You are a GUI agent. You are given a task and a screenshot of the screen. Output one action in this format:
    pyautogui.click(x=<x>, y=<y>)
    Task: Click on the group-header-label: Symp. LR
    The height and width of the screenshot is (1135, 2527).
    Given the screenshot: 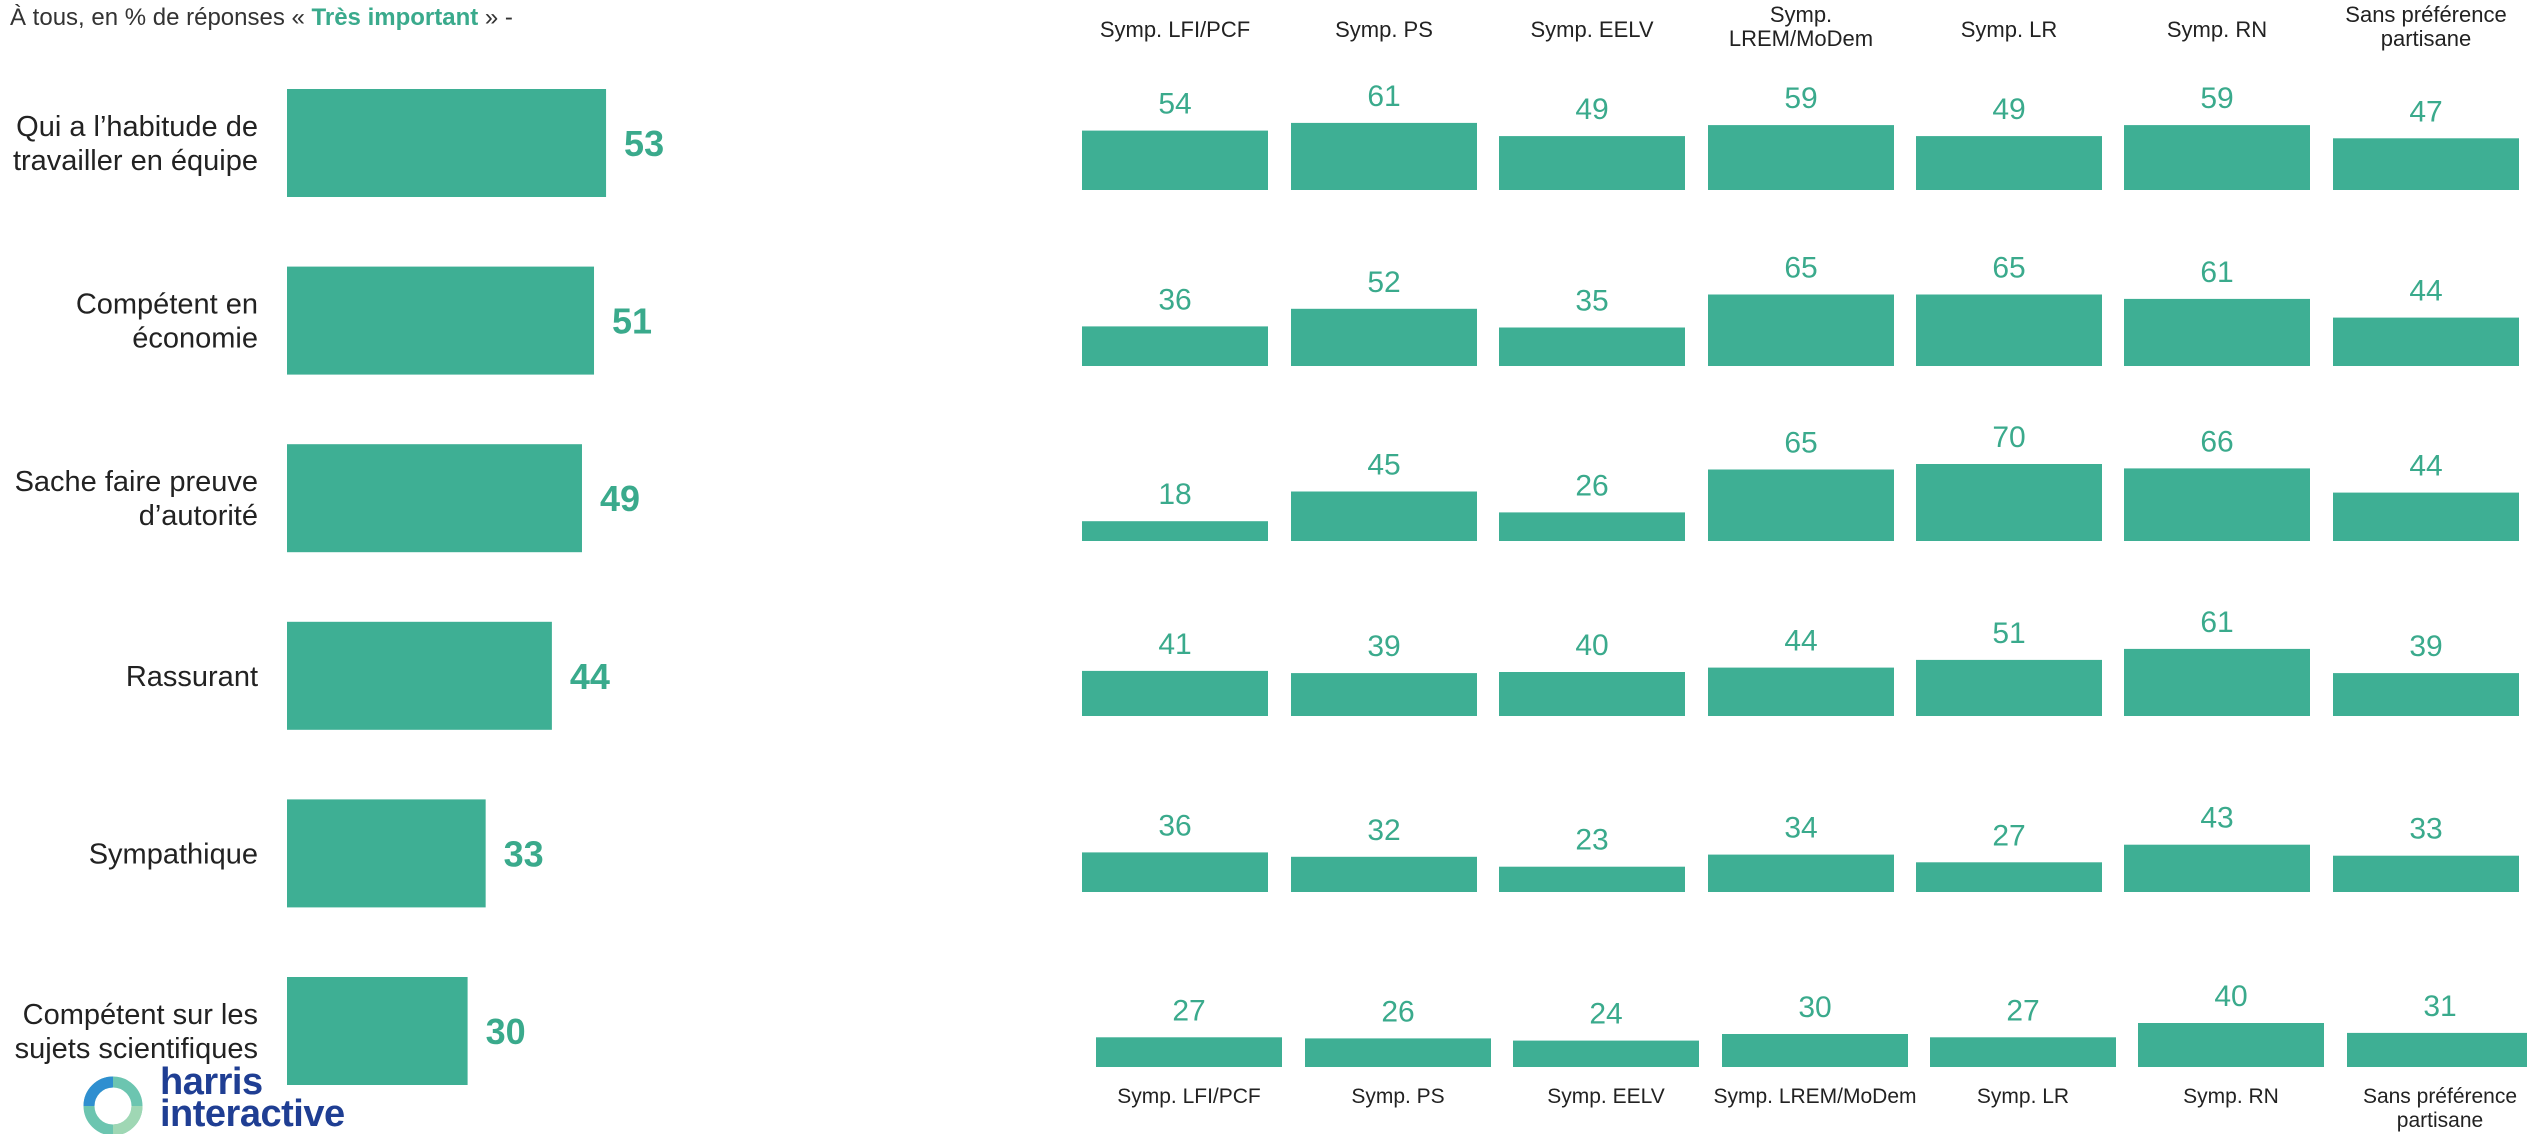 What is the action you would take?
    pyautogui.click(x=2009, y=29)
    